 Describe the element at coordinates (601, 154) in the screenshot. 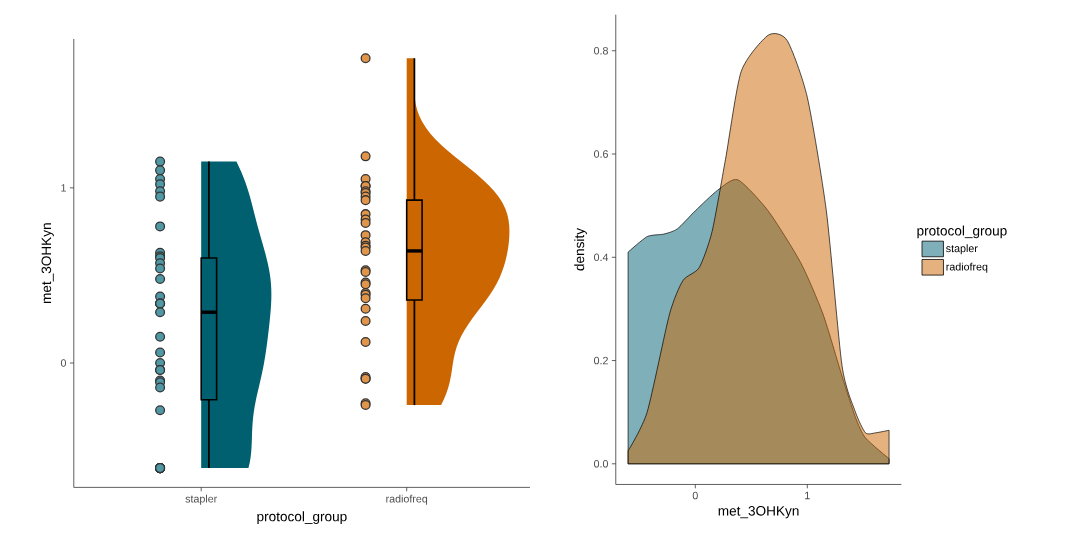

I see `y-tick-label: 0.6` at that location.